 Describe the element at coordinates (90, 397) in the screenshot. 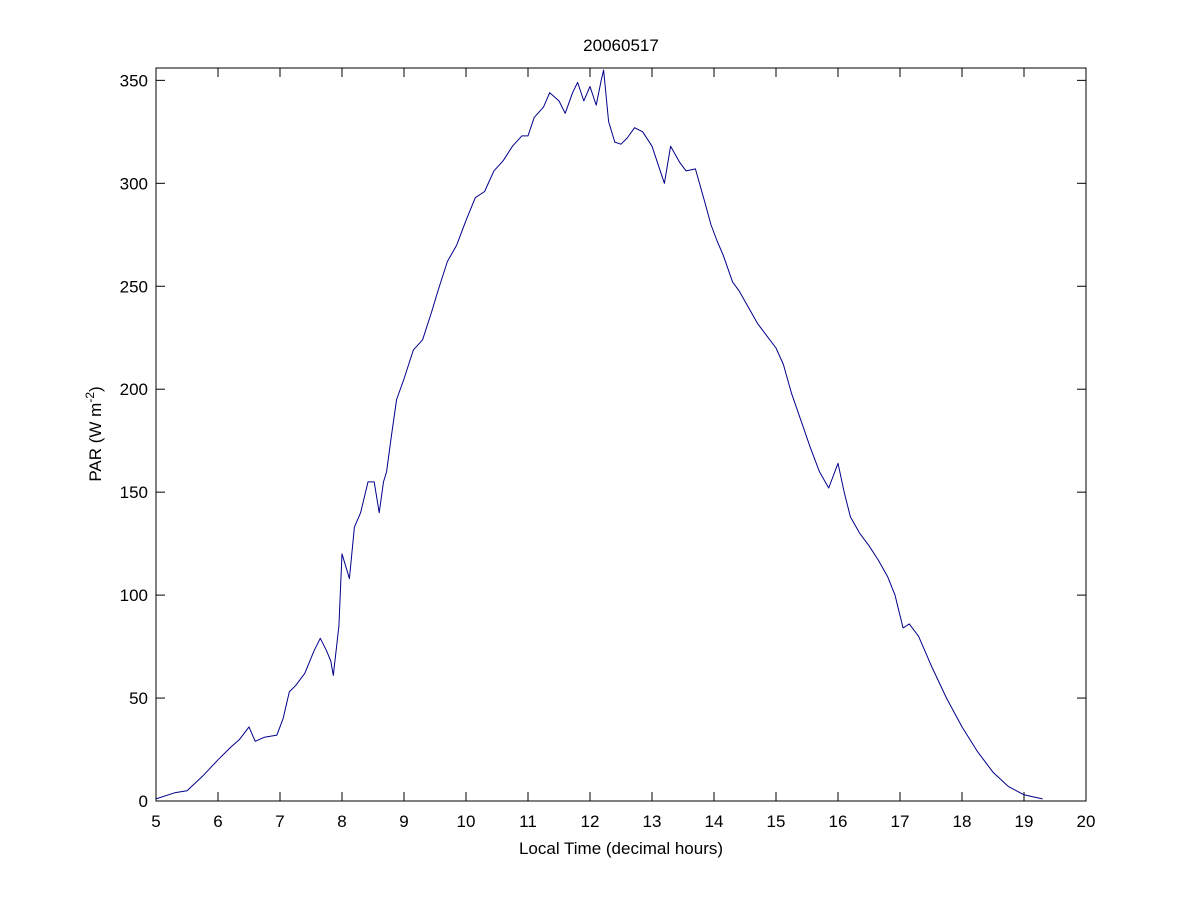

I see `y-axis-title-superscript: -2` at that location.